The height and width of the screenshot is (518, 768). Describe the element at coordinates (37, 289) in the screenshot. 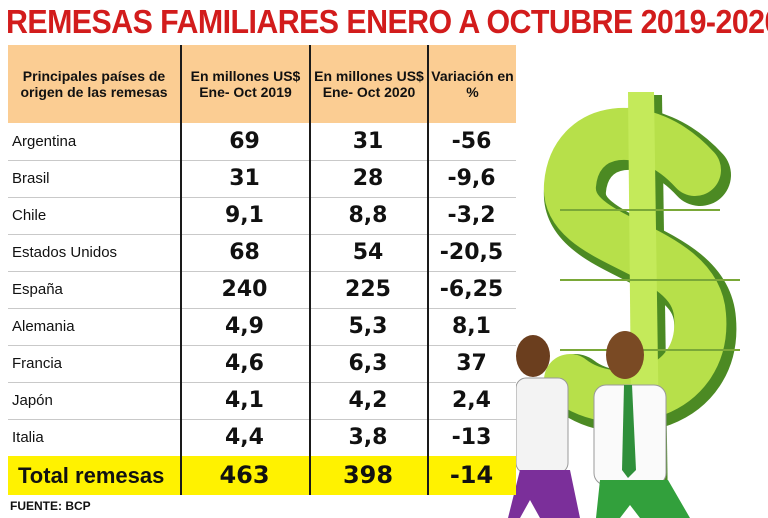

I see `country-cell: España` at that location.